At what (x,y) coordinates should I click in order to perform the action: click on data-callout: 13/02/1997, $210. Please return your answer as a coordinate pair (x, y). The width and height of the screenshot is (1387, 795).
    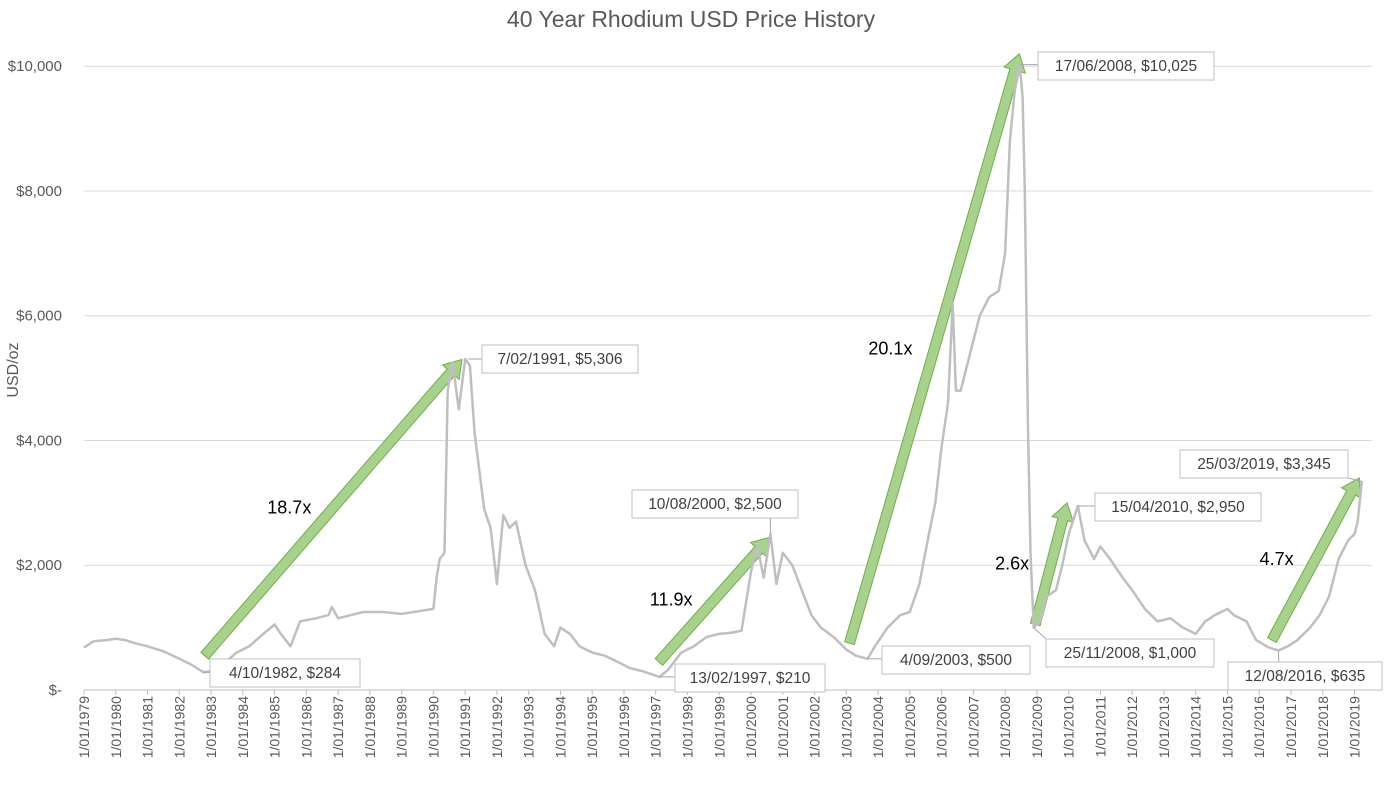
    Looking at the image, I should click on (742, 678).